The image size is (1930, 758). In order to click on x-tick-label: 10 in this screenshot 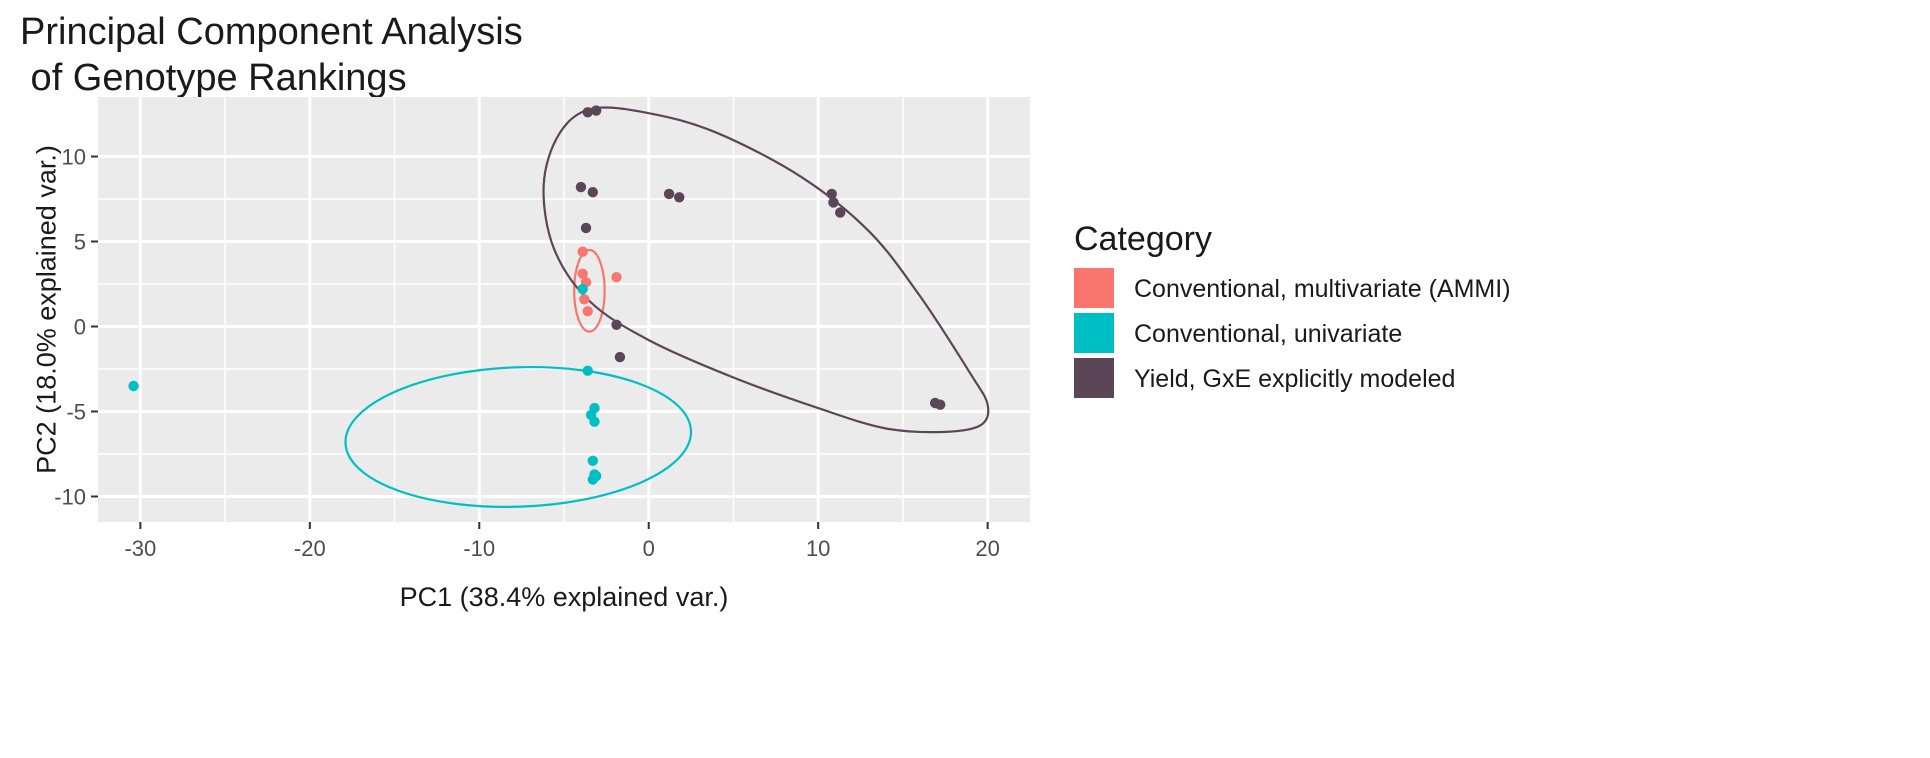, I will do `click(818, 548)`.